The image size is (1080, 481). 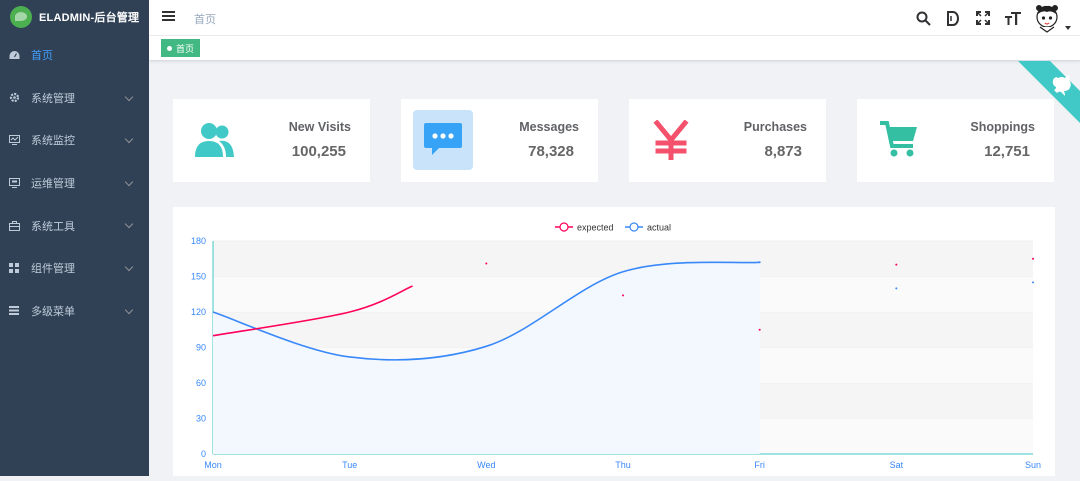 I want to click on sidebar-item-label: 首页, so click(x=42, y=56).